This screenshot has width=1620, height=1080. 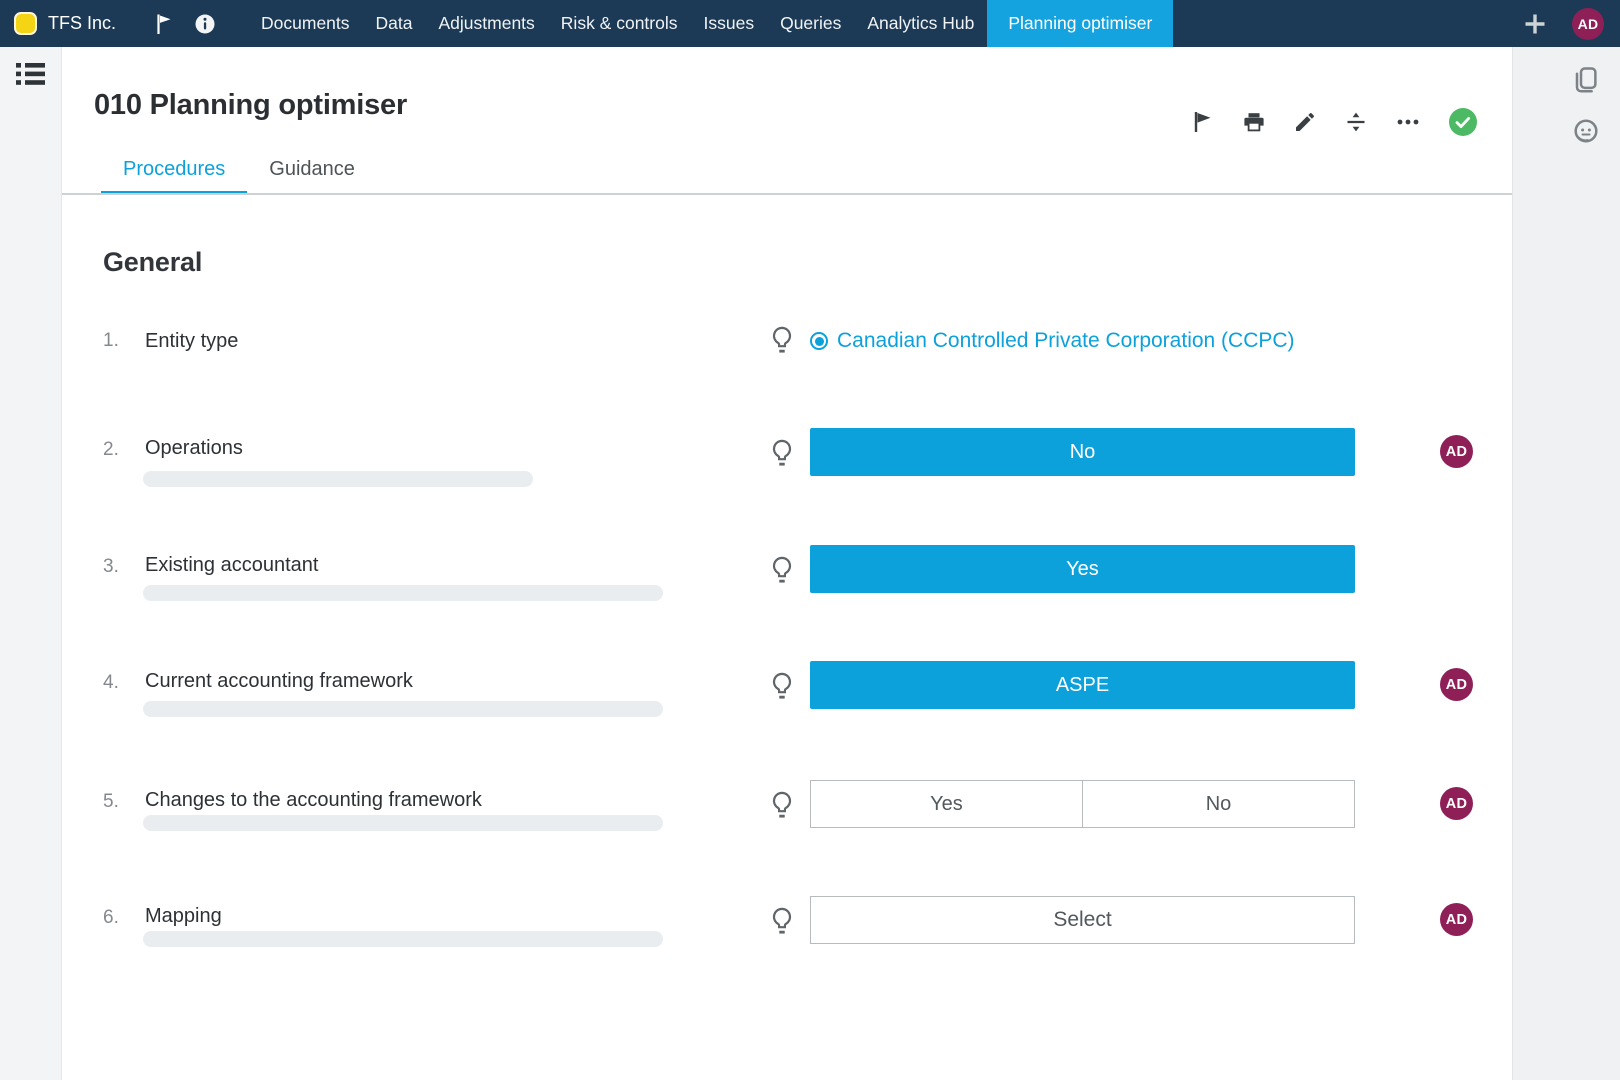 What do you see at coordinates (1082, 920) in the screenshot?
I see `mapping-select-dropdown: Select` at bounding box center [1082, 920].